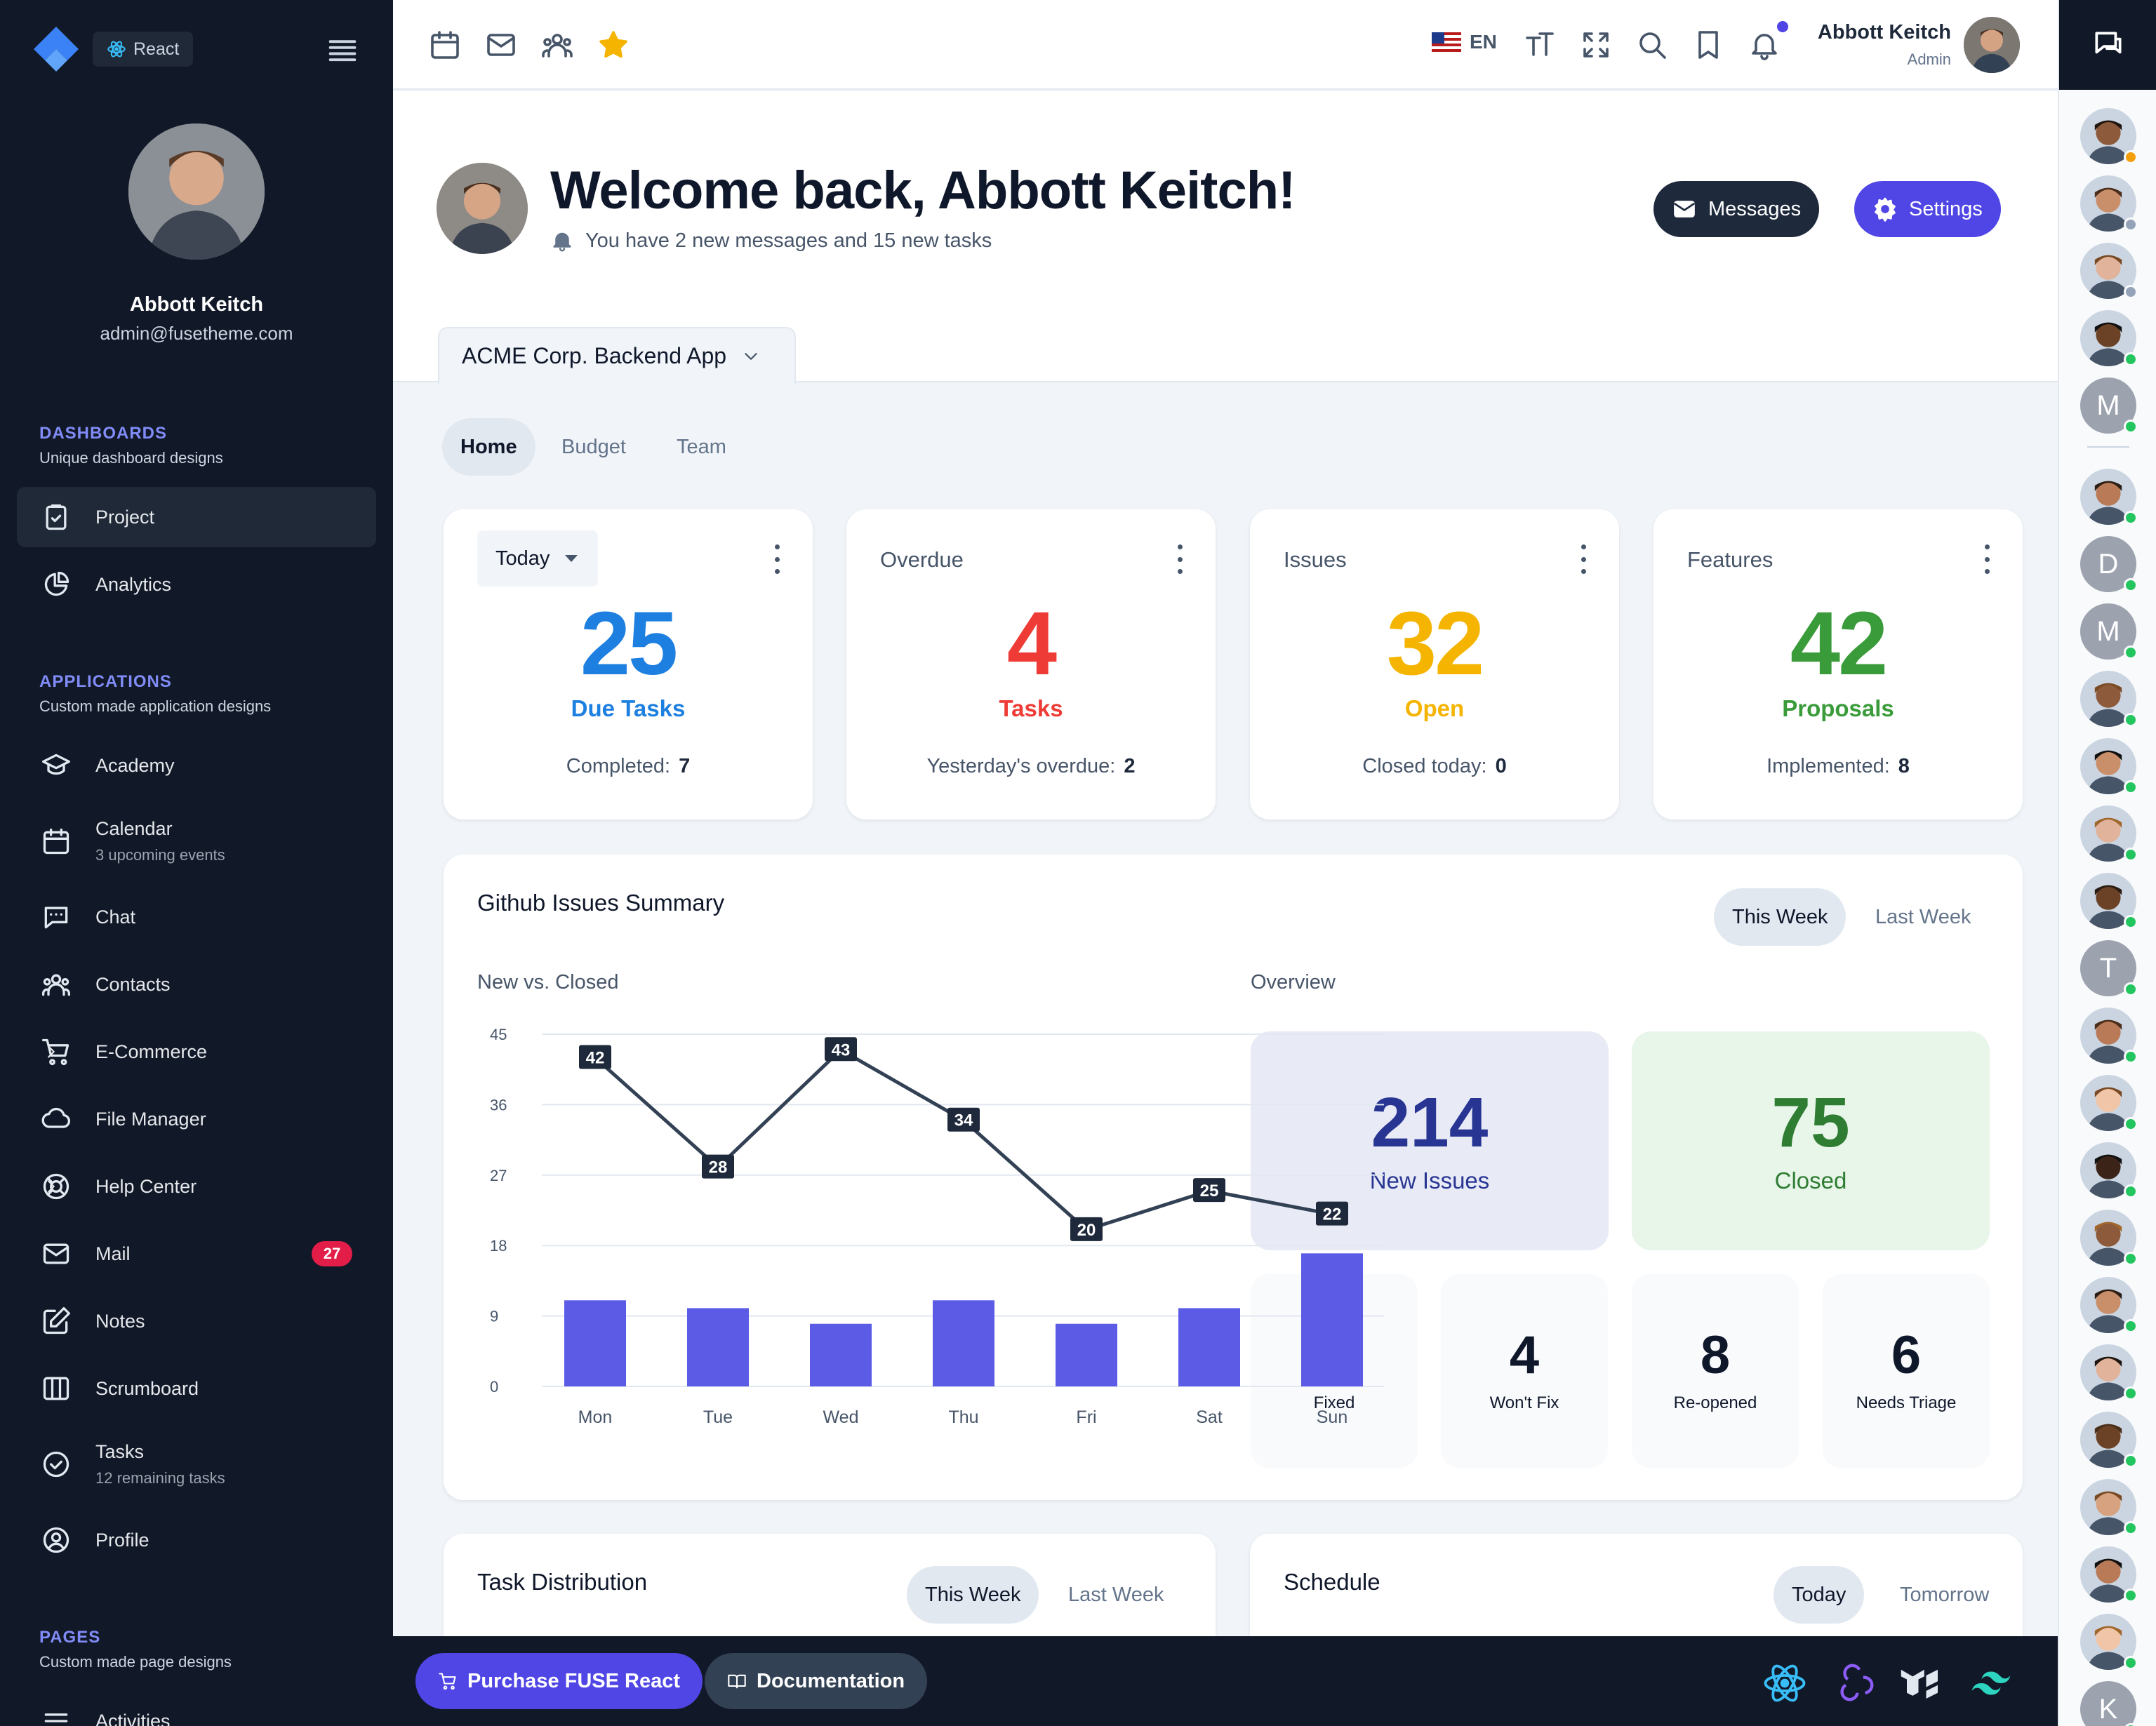 This screenshot has width=2156, height=1726. Describe the element at coordinates (1652, 45) in the screenshot. I see `search-icon` at that location.